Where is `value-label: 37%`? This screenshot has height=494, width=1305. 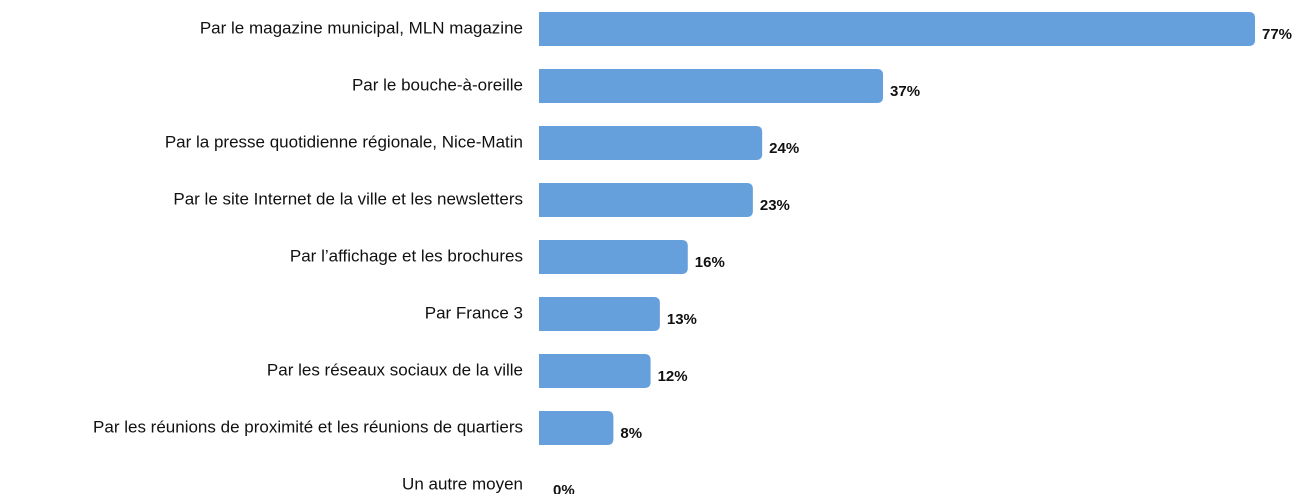 value-label: 37% is located at coordinates (905, 91).